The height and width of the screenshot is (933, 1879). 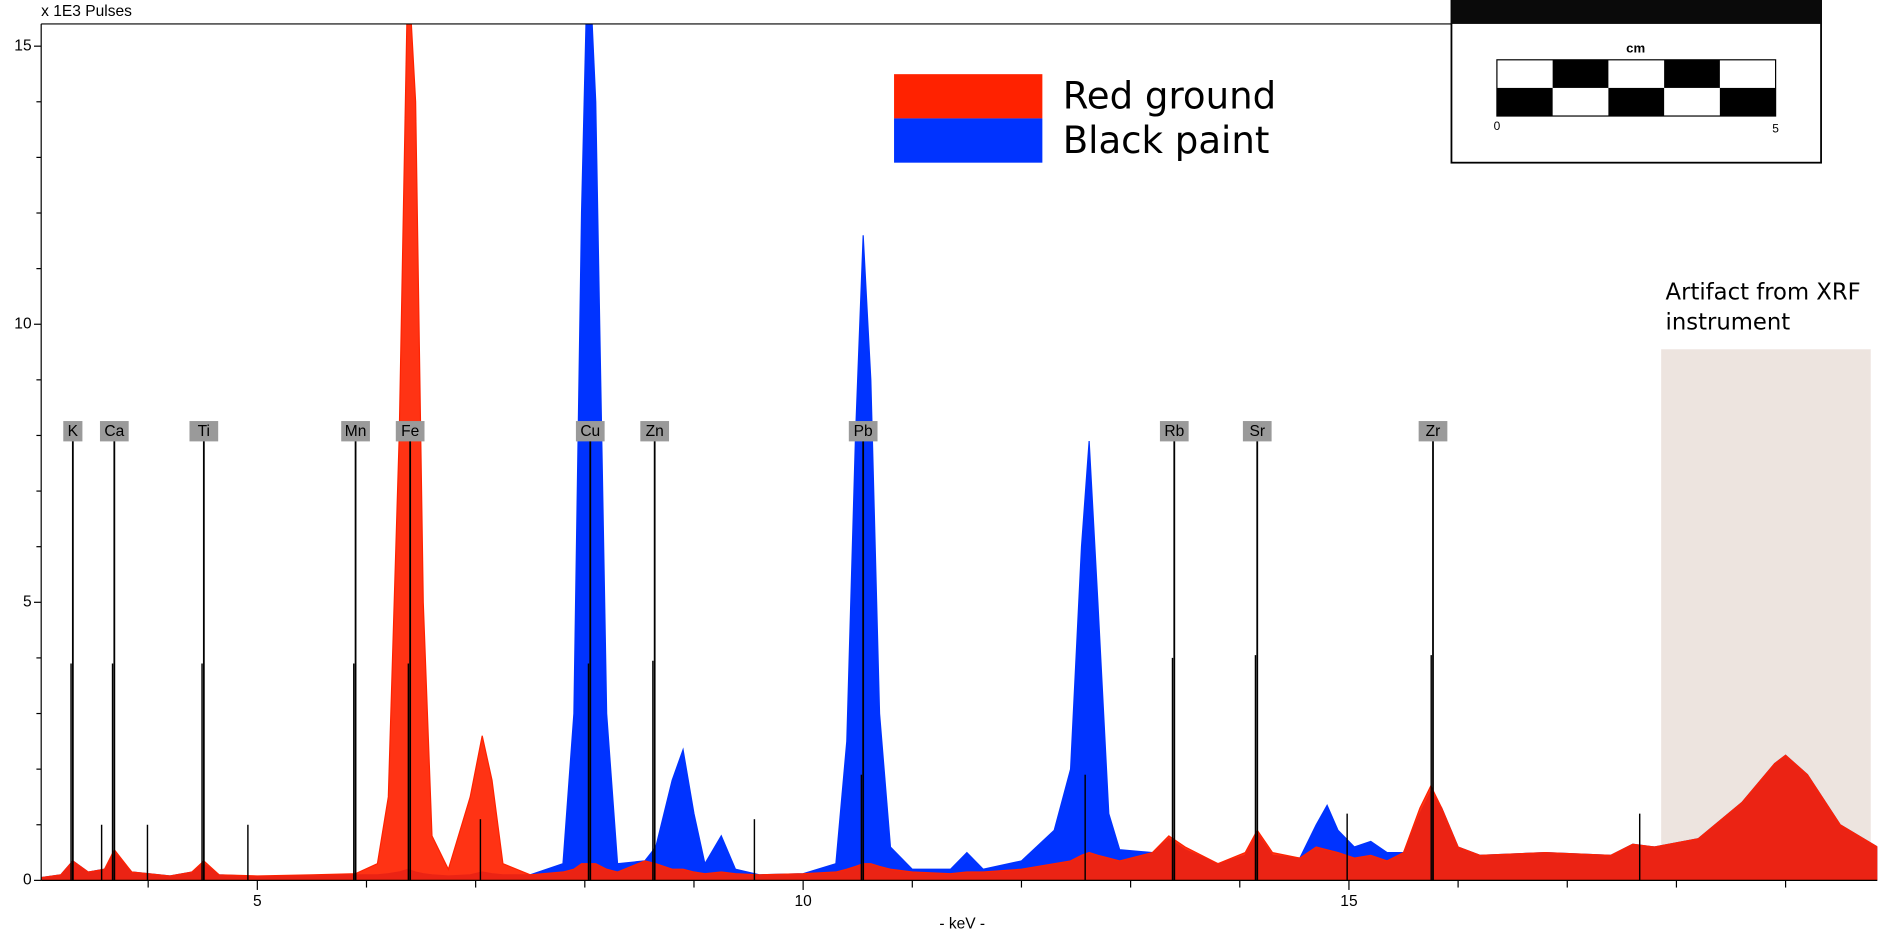 I want to click on y-axis-label: x 1E3 Pulses, so click(x=86, y=11).